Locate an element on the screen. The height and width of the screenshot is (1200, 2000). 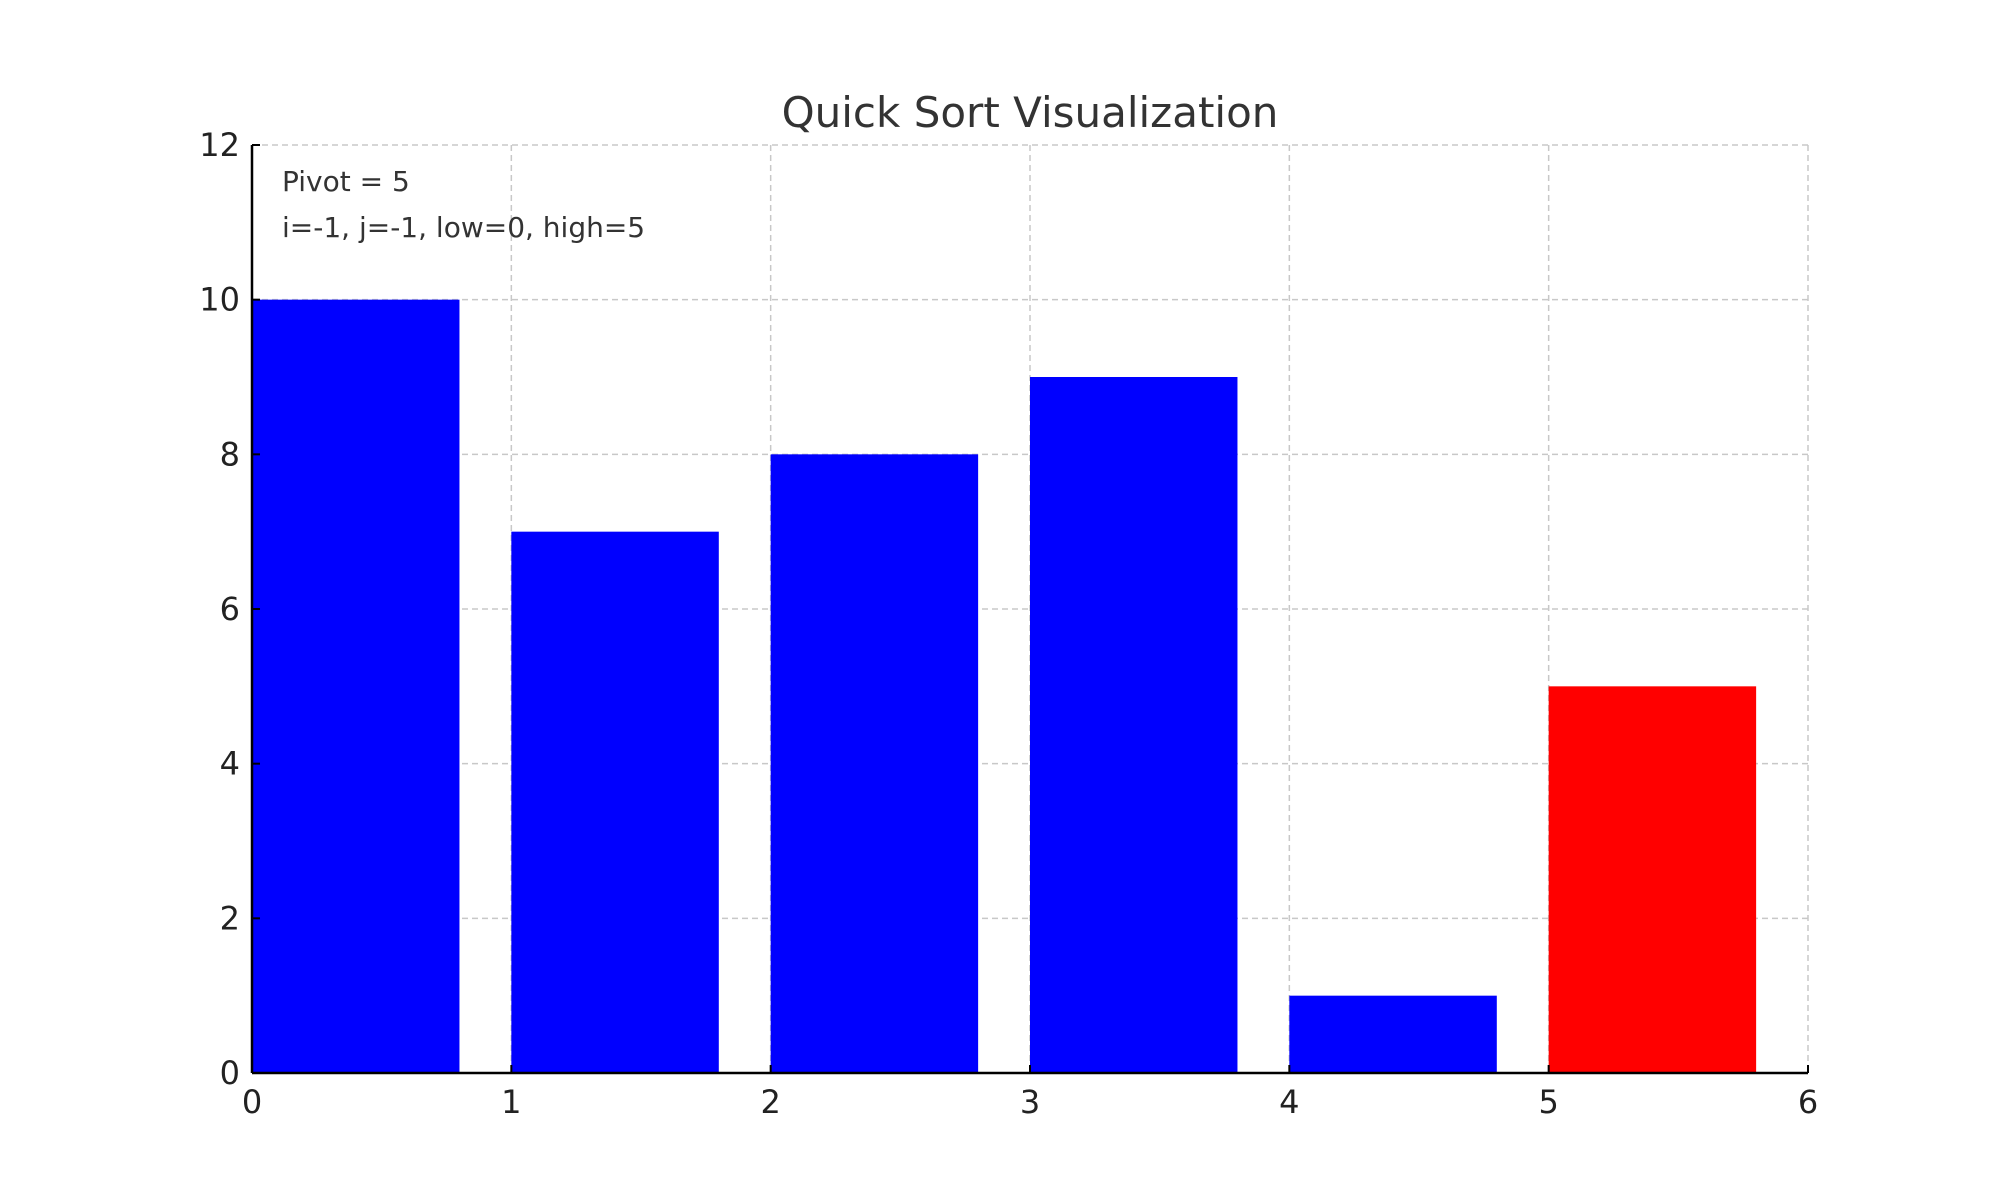
x-tick-label-4: 4 is located at coordinates (1289, 1102).